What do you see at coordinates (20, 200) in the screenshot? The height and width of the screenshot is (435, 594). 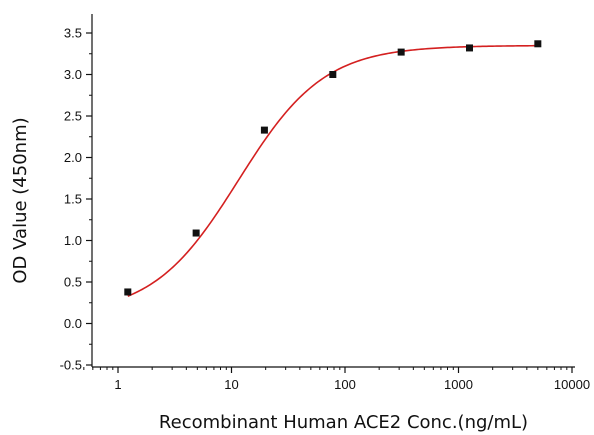 I see `y-axis-title: OD Value (450nm)` at bounding box center [20, 200].